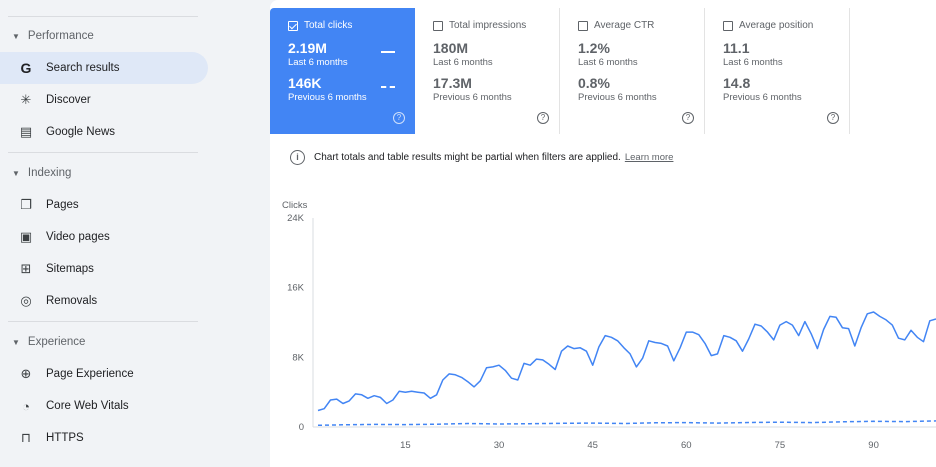 The height and width of the screenshot is (467, 936). What do you see at coordinates (65, 438) in the screenshot?
I see `sidebar-item-label: HTTPS` at bounding box center [65, 438].